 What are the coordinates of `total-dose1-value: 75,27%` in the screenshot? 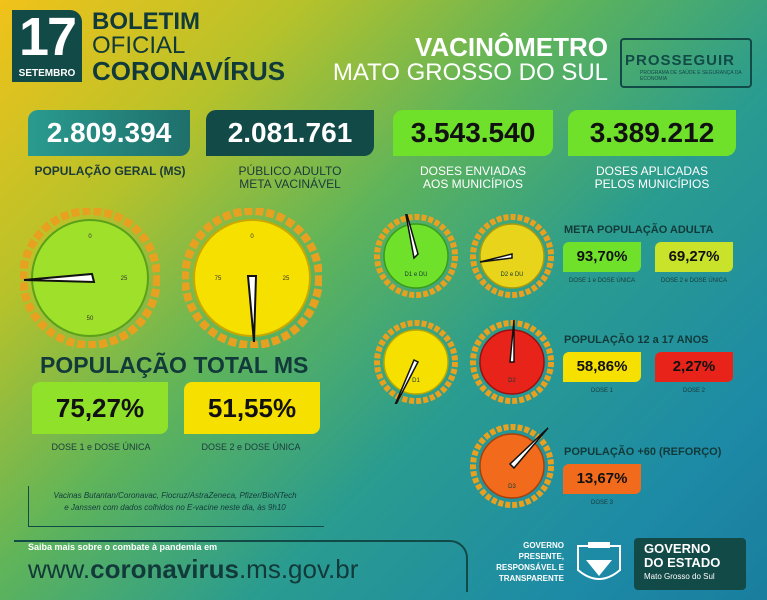 It's located at (100, 408).